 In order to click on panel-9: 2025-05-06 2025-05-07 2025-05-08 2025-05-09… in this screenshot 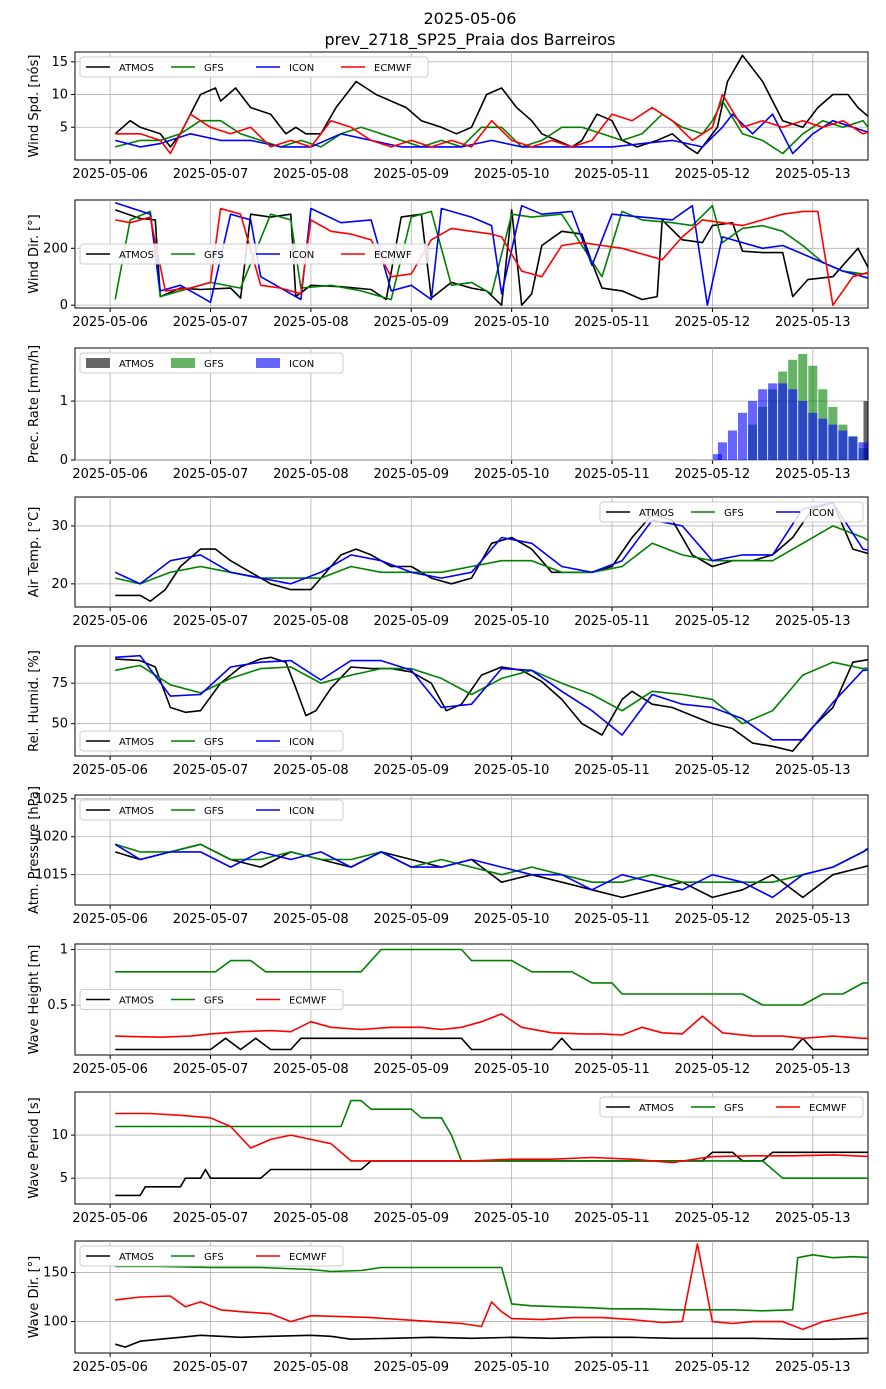, I will do `click(448, 1307)`.